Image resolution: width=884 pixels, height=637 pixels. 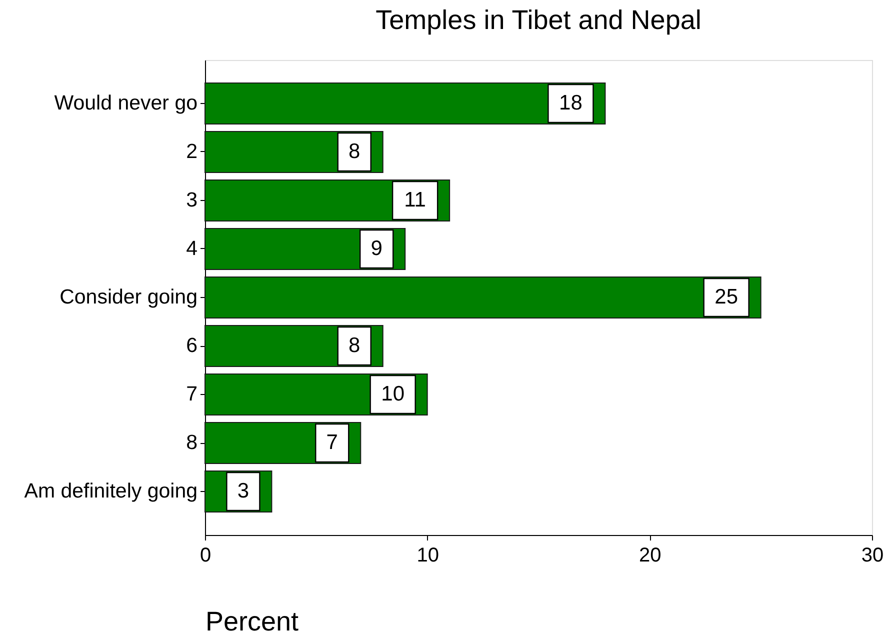 What do you see at coordinates (415, 200) in the screenshot?
I see `data-label: 11` at bounding box center [415, 200].